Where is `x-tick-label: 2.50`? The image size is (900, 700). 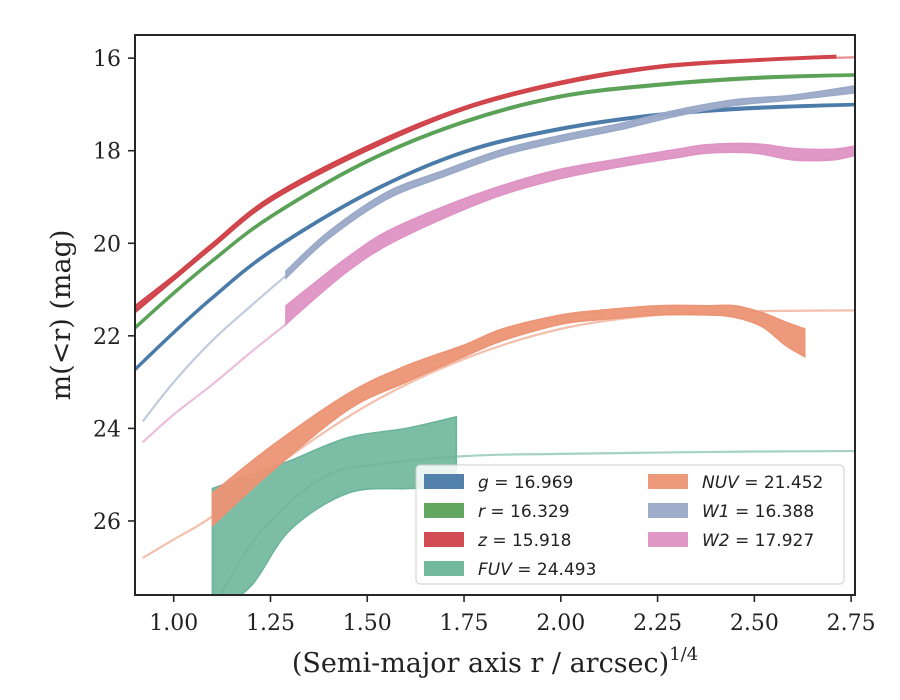 x-tick-label: 2.50 is located at coordinates (754, 623).